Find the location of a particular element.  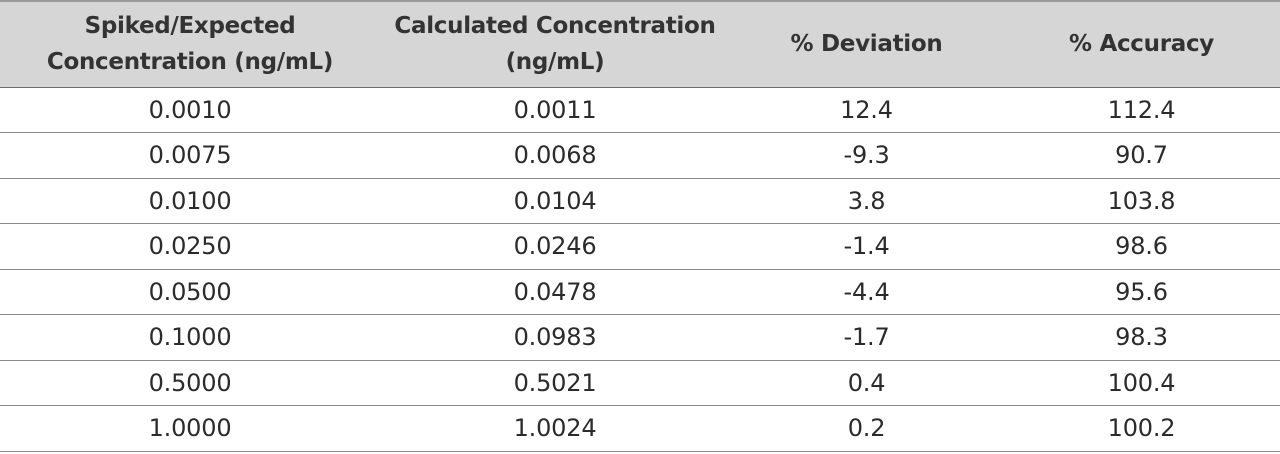

cell-spiked: 0.1000 is located at coordinates (190, 337).